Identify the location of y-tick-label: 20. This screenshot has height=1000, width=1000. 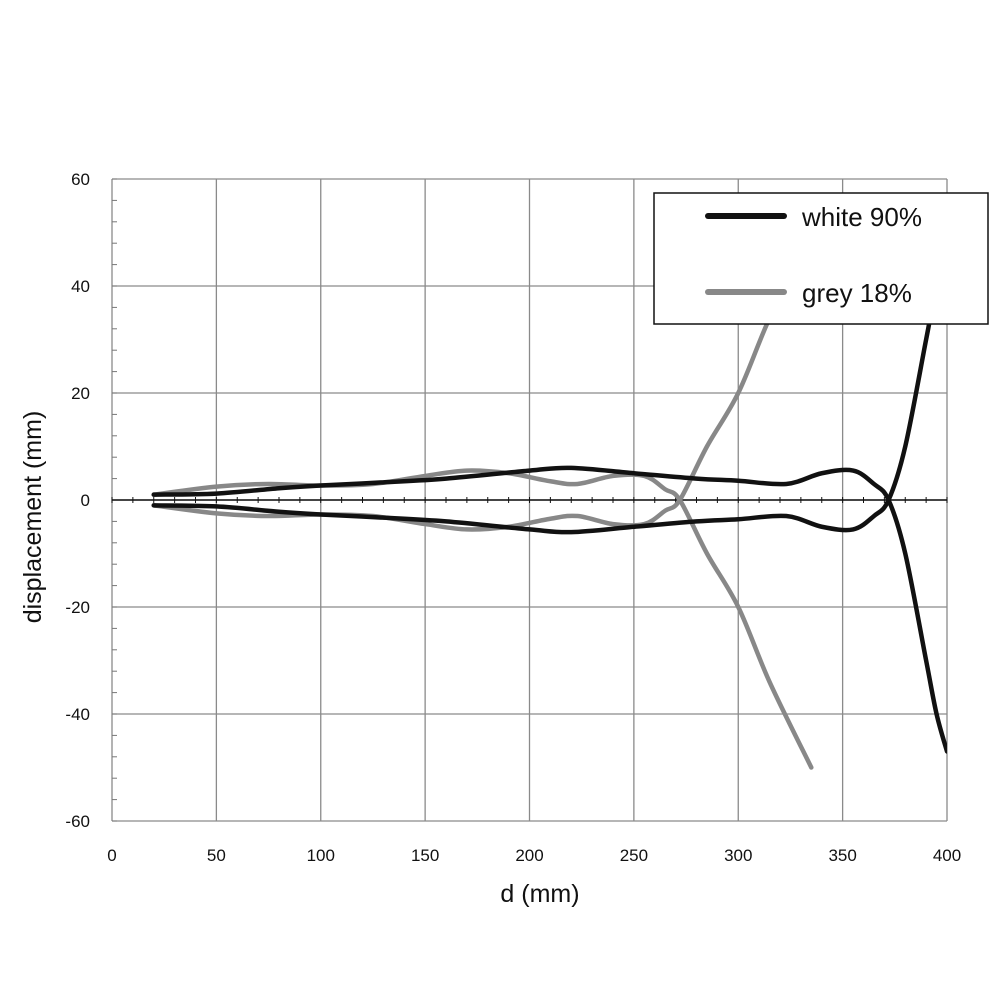
(80, 393).